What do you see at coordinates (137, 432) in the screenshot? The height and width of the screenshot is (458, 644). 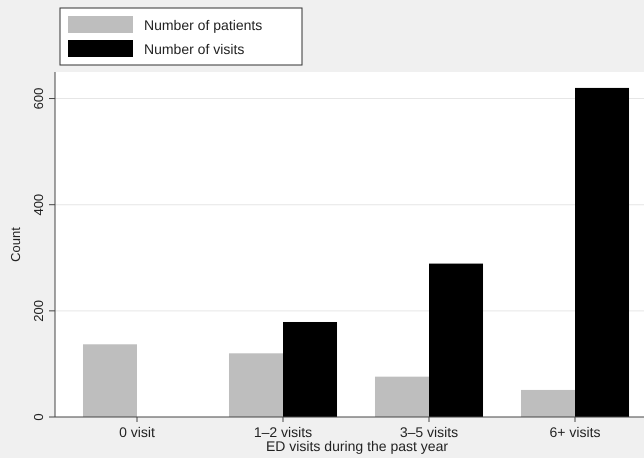 I see `x-tick-label: 0 visit` at bounding box center [137, 432].